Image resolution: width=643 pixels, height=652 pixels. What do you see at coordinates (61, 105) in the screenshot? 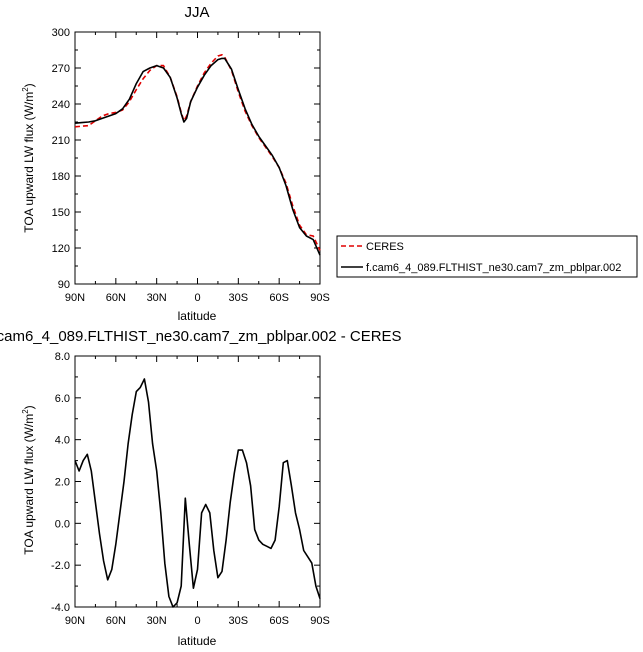
I see `y-tick-label: 240` at bounding box center [61, 105].